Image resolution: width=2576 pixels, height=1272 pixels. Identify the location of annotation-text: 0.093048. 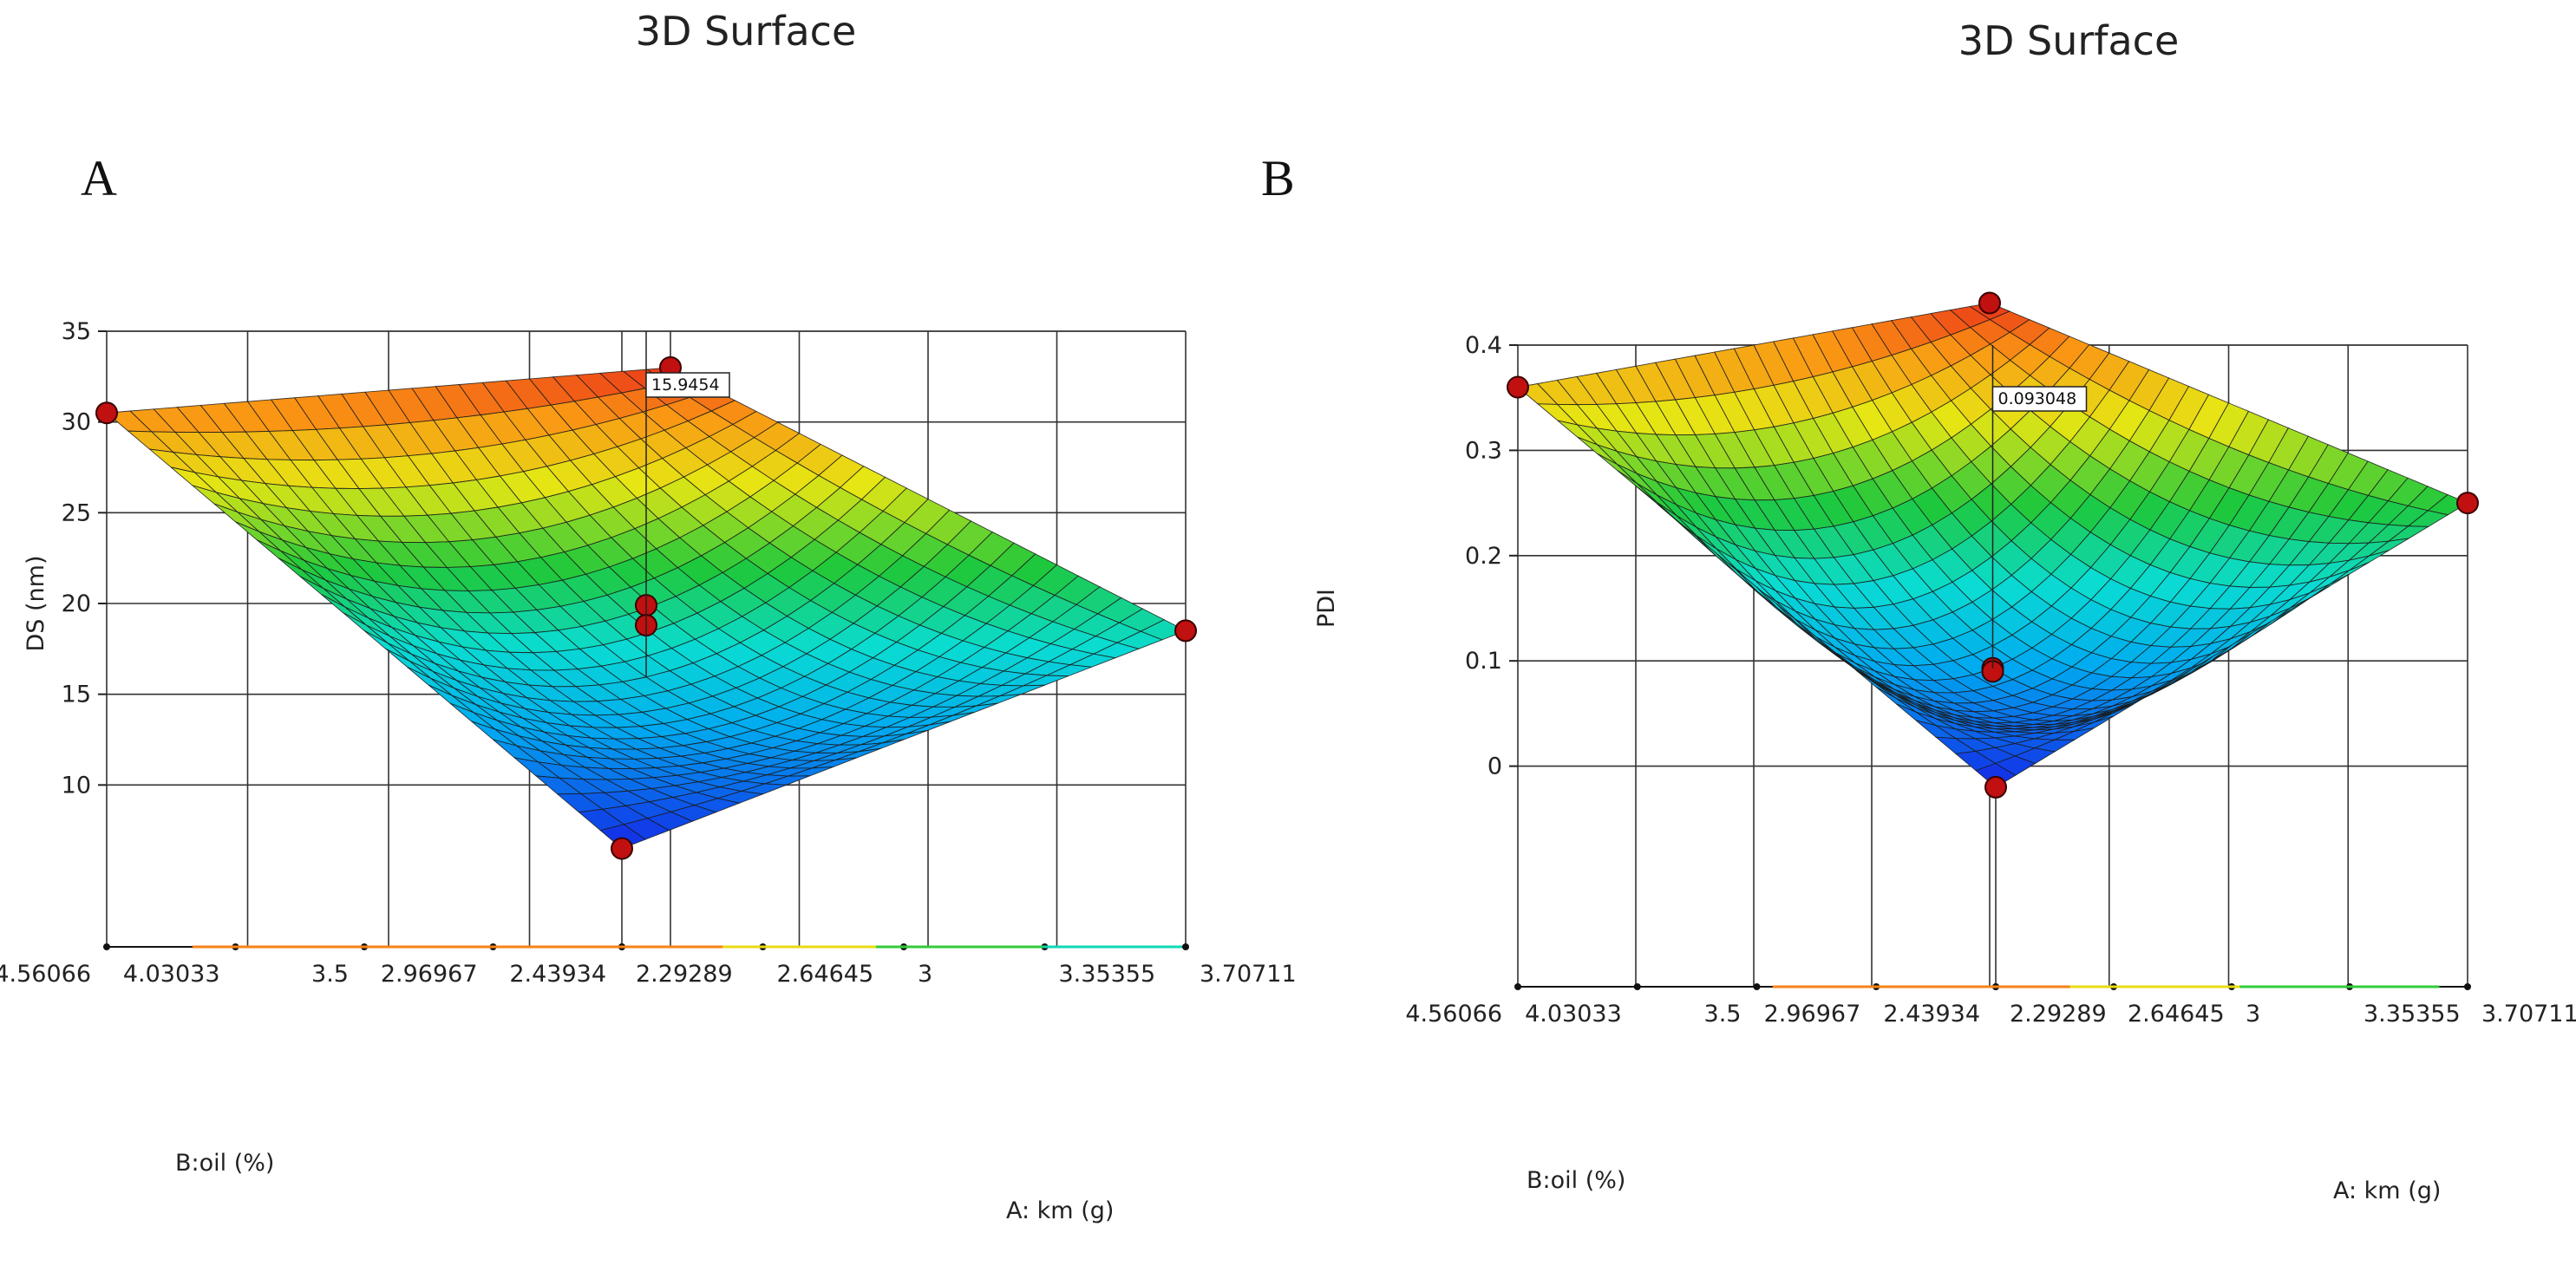
(2037, 399).